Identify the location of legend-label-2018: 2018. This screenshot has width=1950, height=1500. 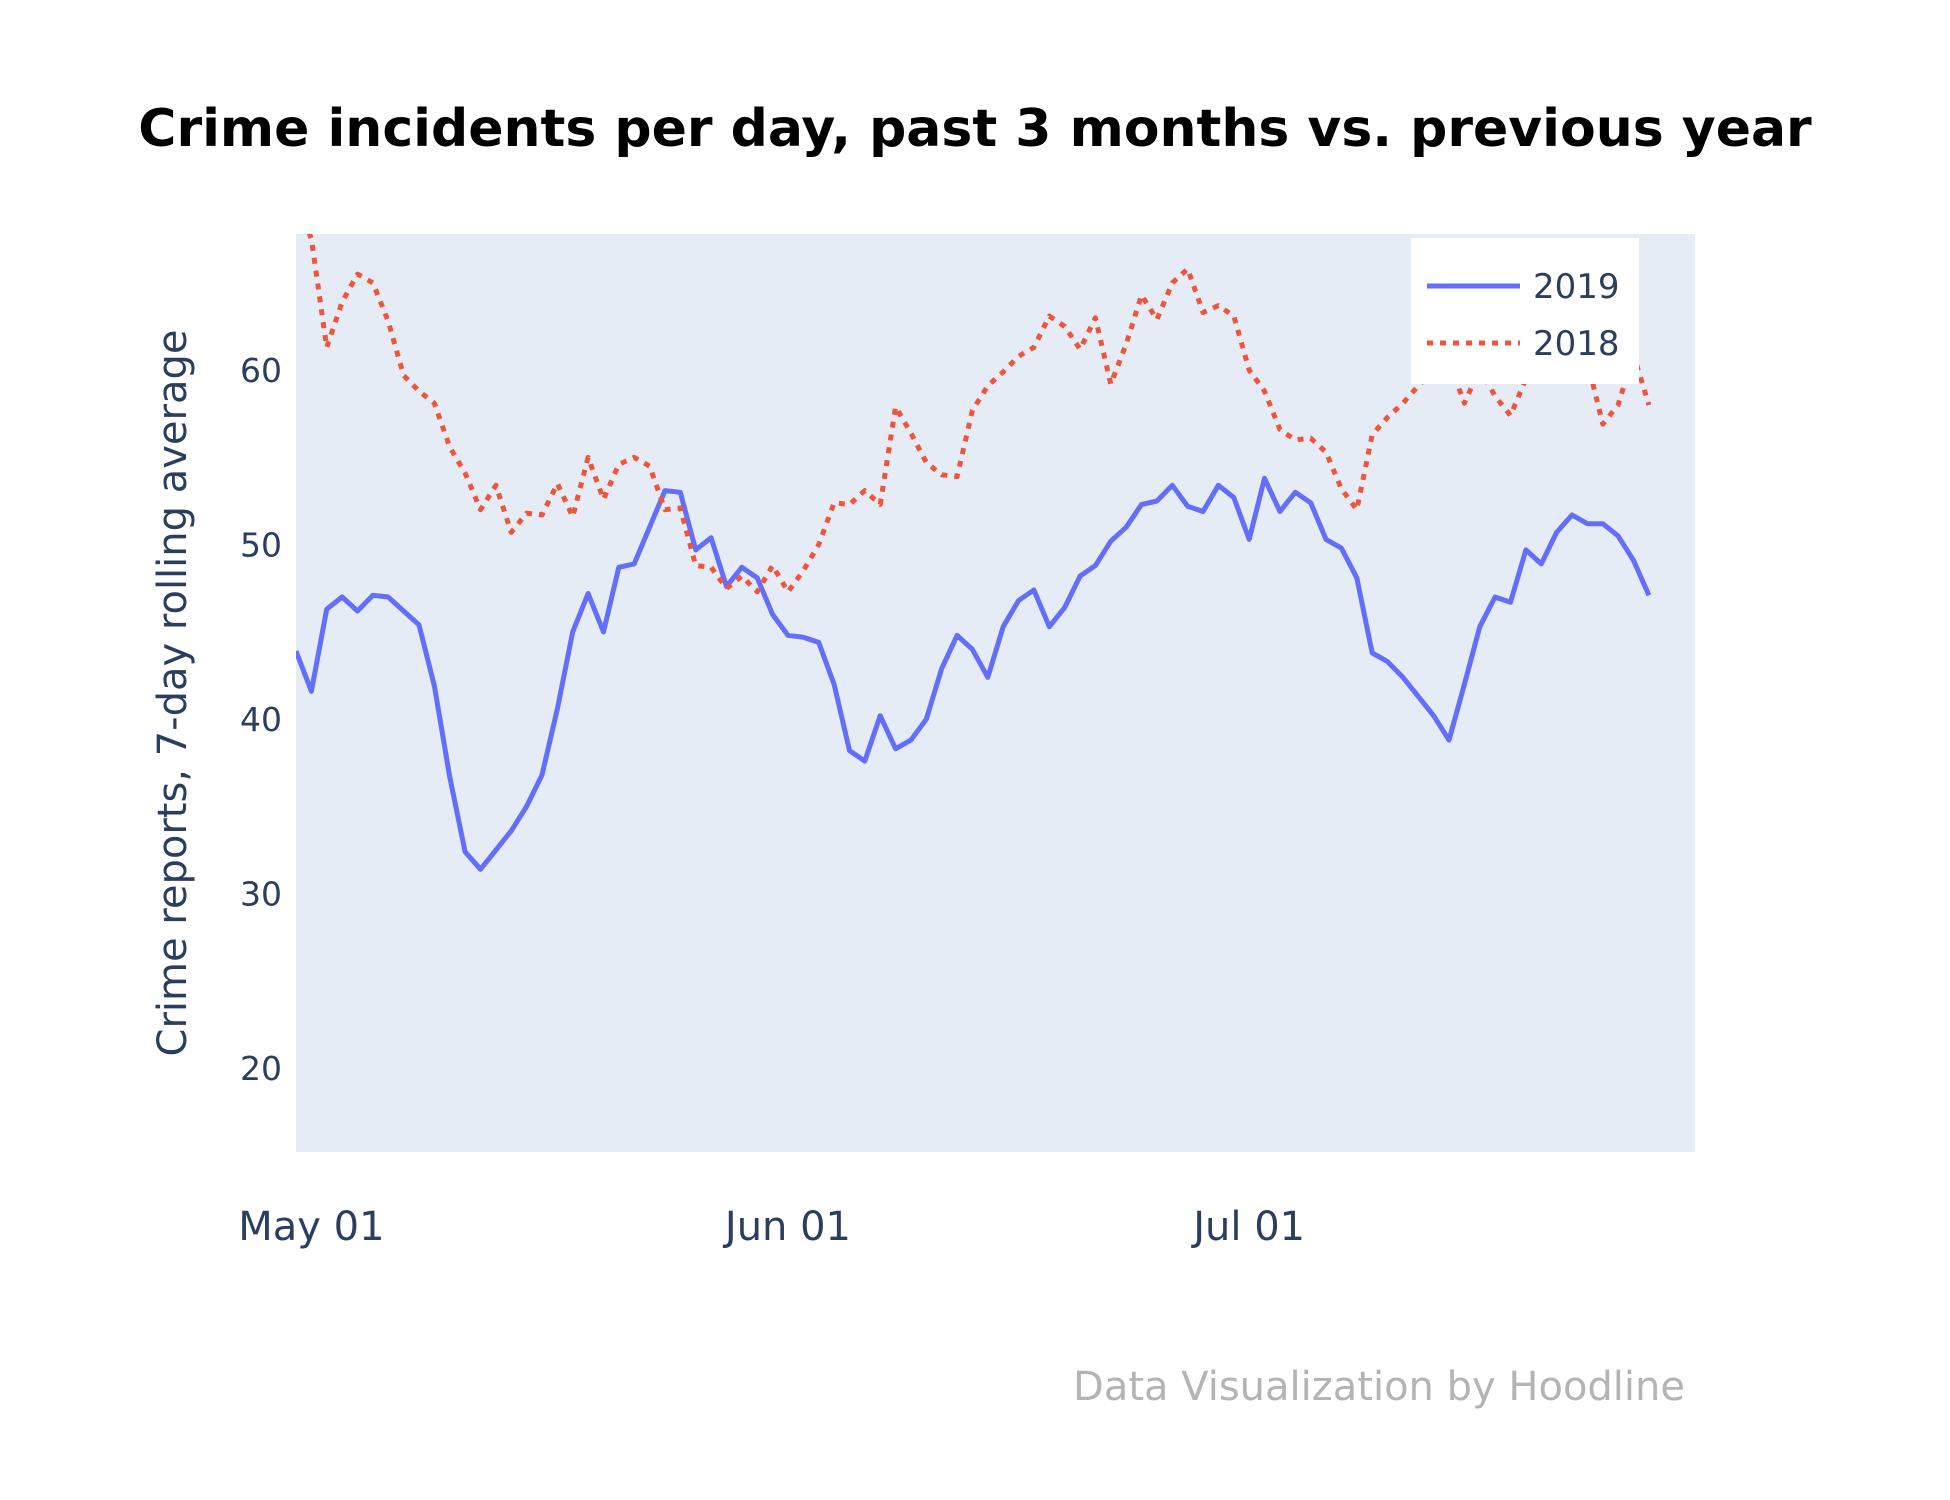
(1576, 344).